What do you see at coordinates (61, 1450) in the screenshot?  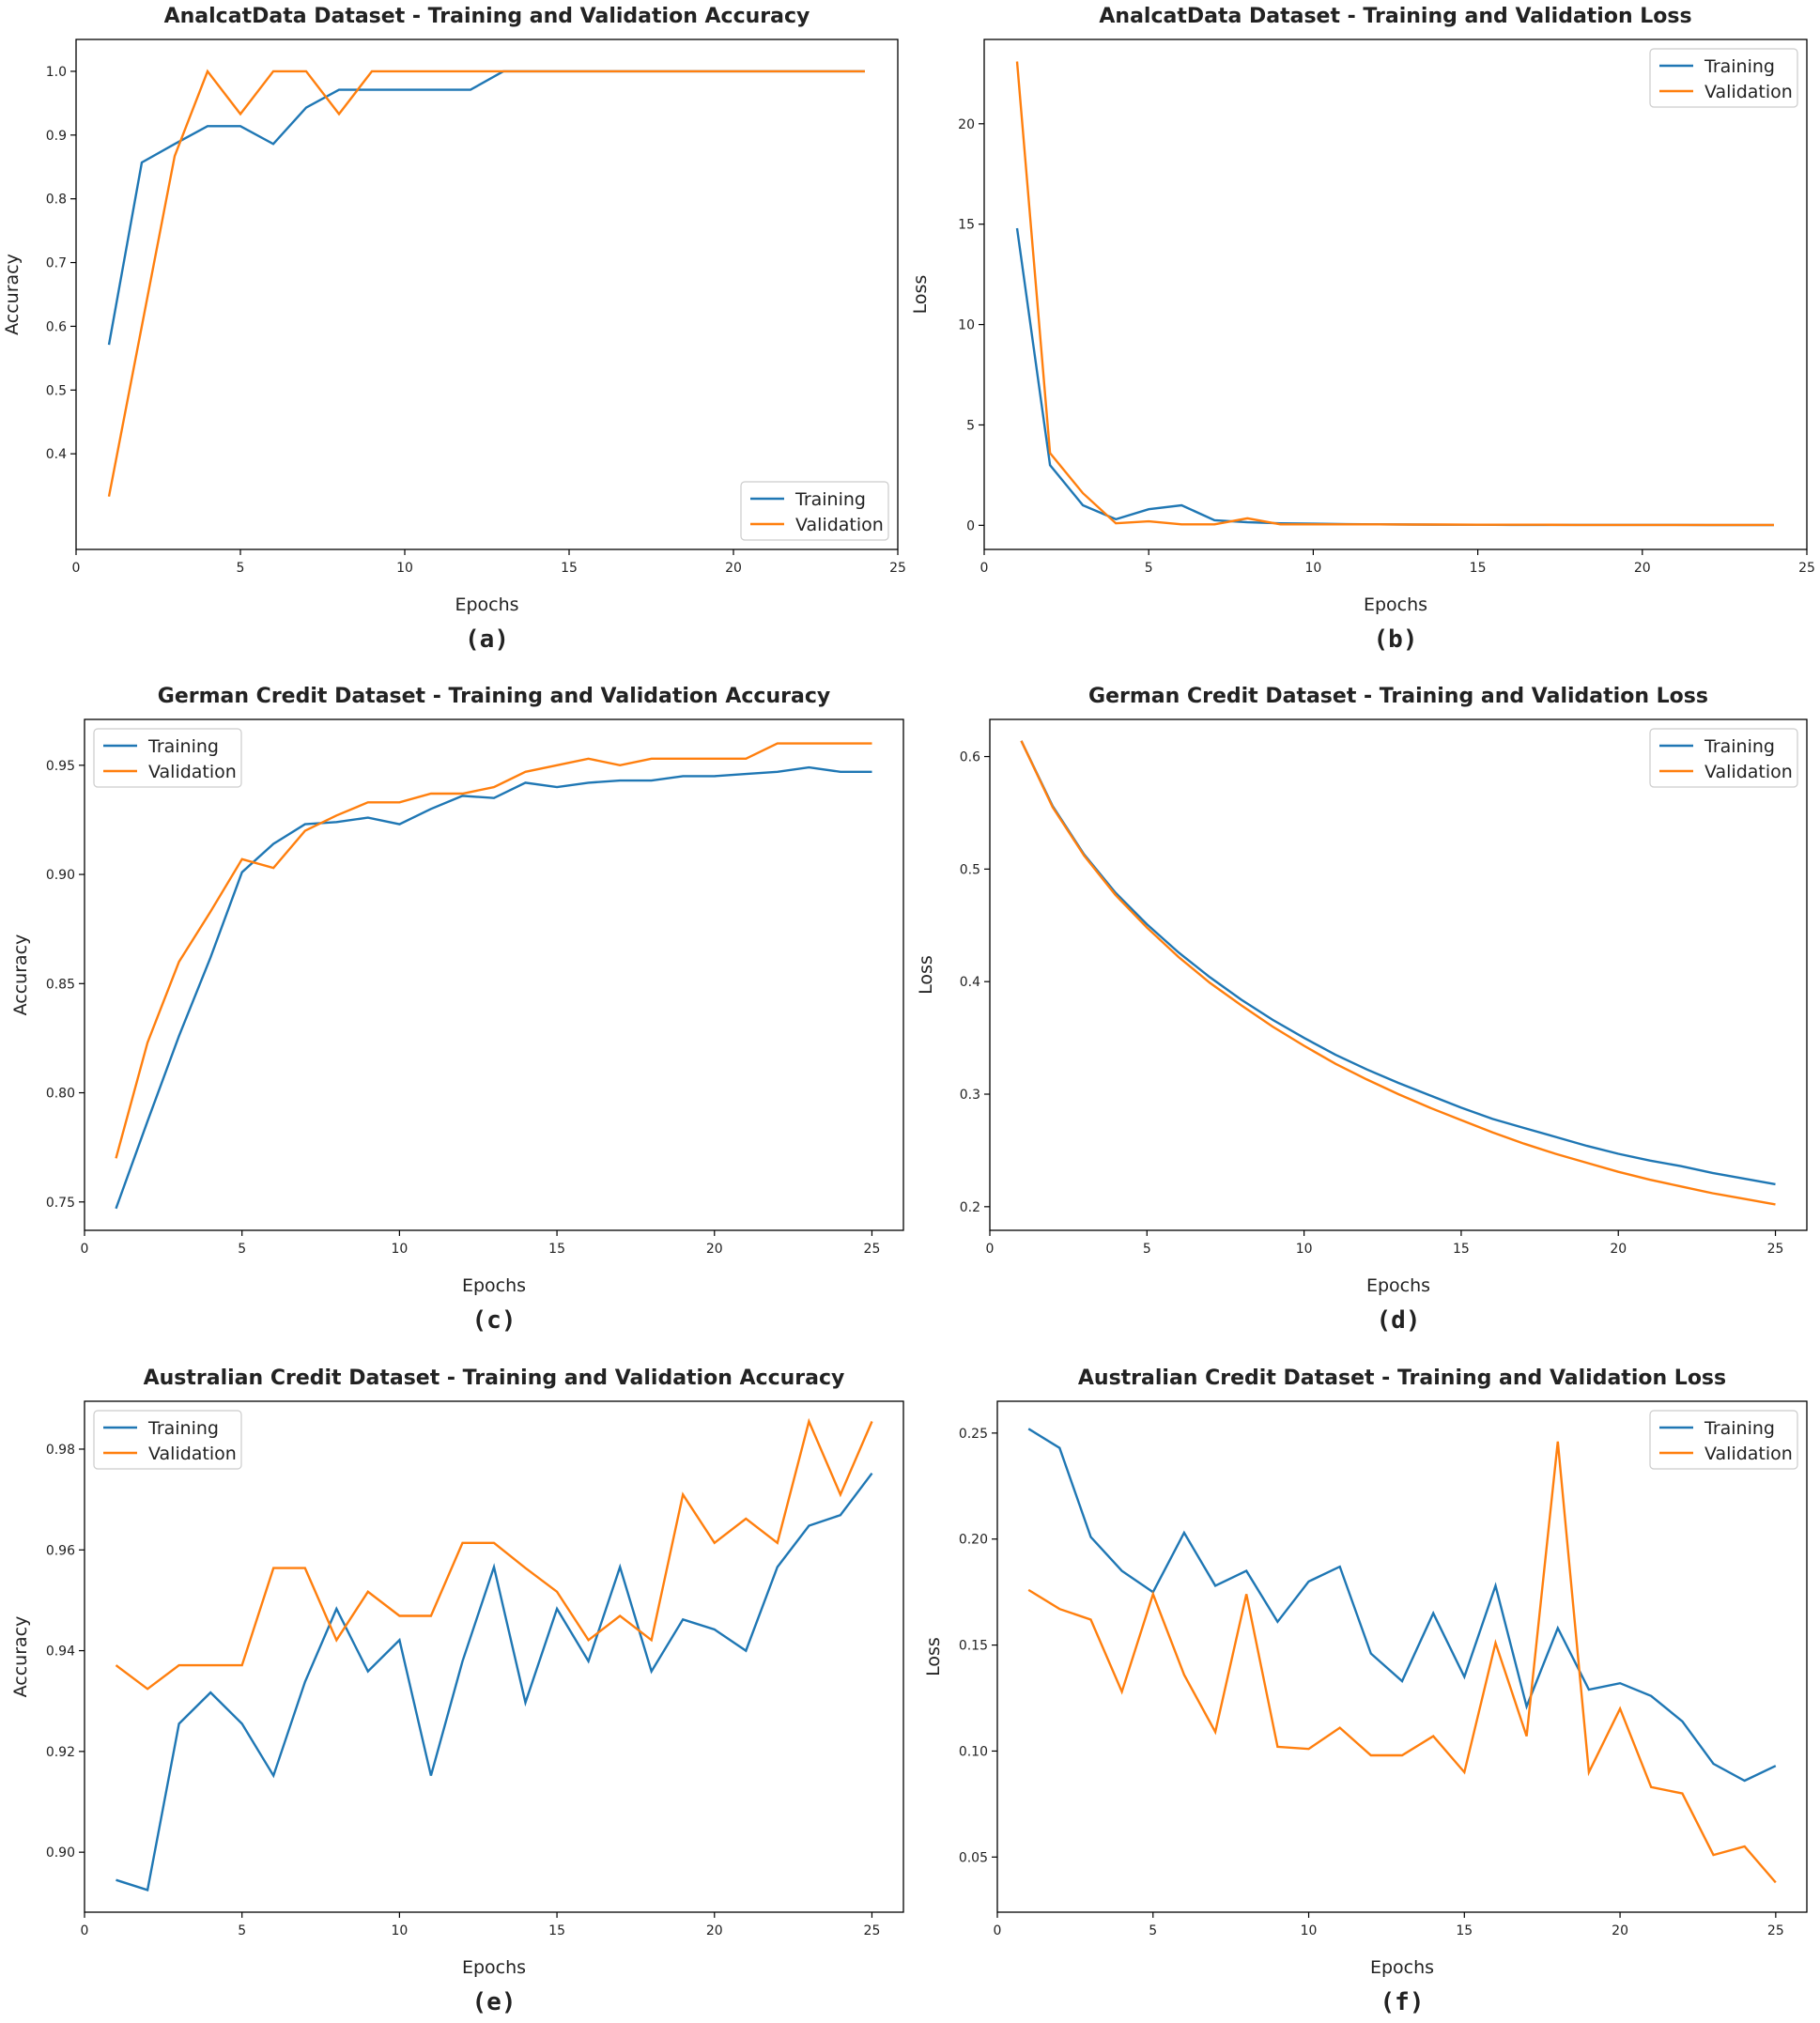 I see `y-tick-label: 0.98` at bounding box center [61, 1450].